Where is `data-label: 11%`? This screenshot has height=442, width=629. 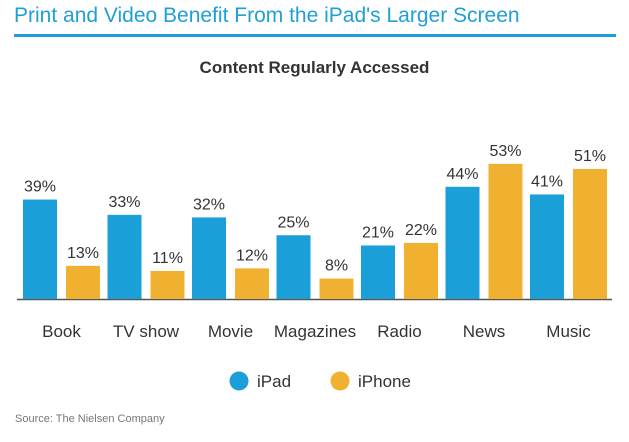
data-label: 11% is located at coordinates (167, 258).